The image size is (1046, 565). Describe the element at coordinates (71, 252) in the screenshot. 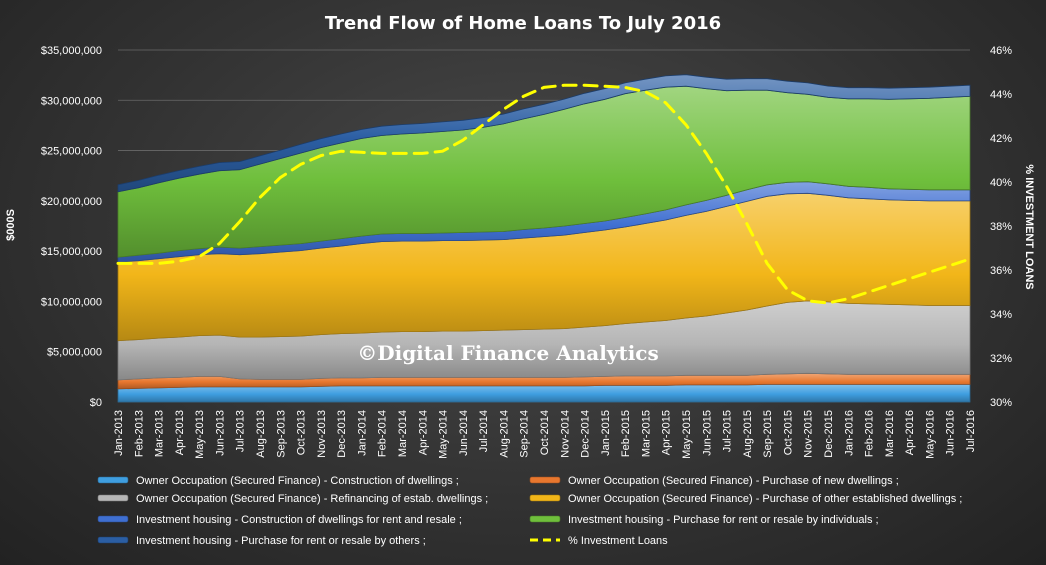

I see `y-tick-label: $15,000,000` at that location.